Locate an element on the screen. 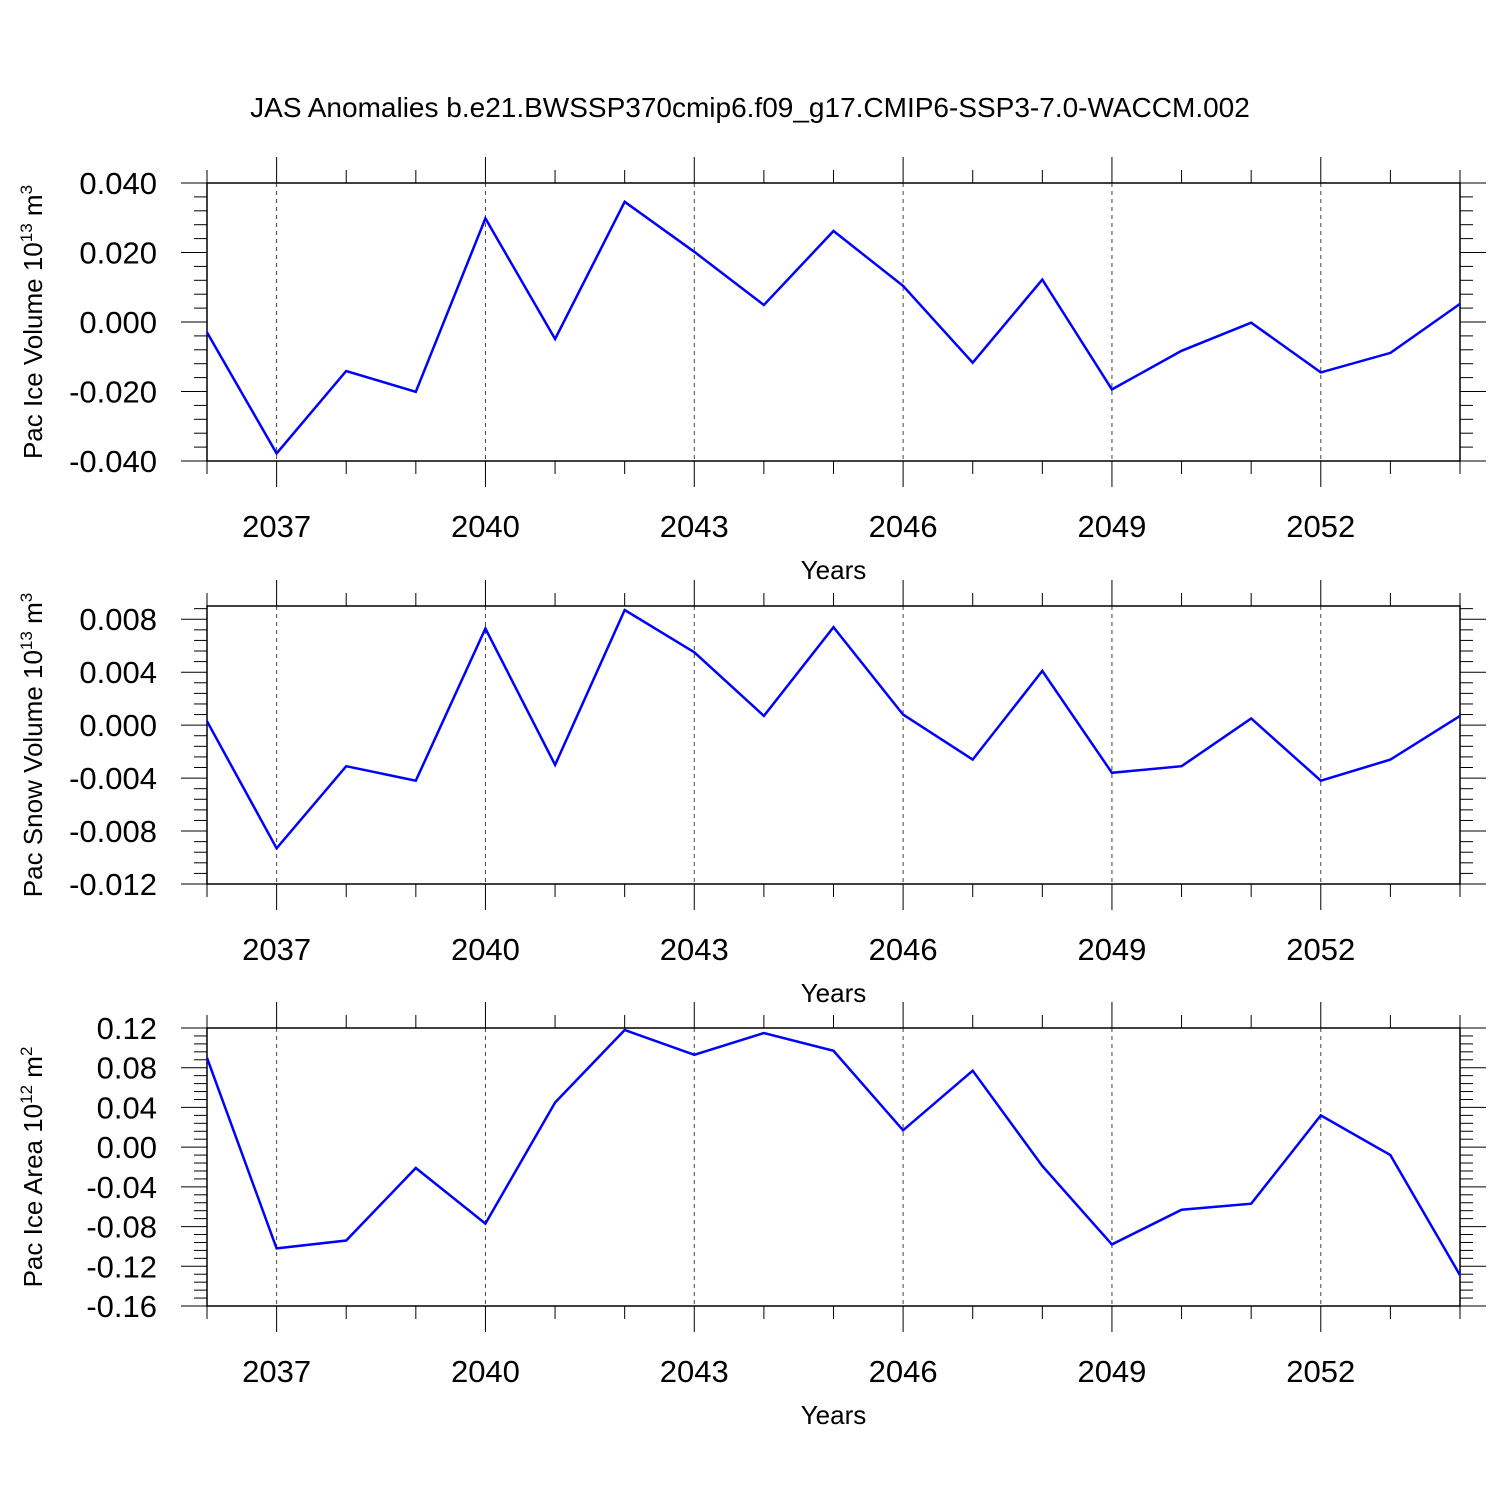  y-tick-label: 0.00 is located at coordinates (127, 1147).